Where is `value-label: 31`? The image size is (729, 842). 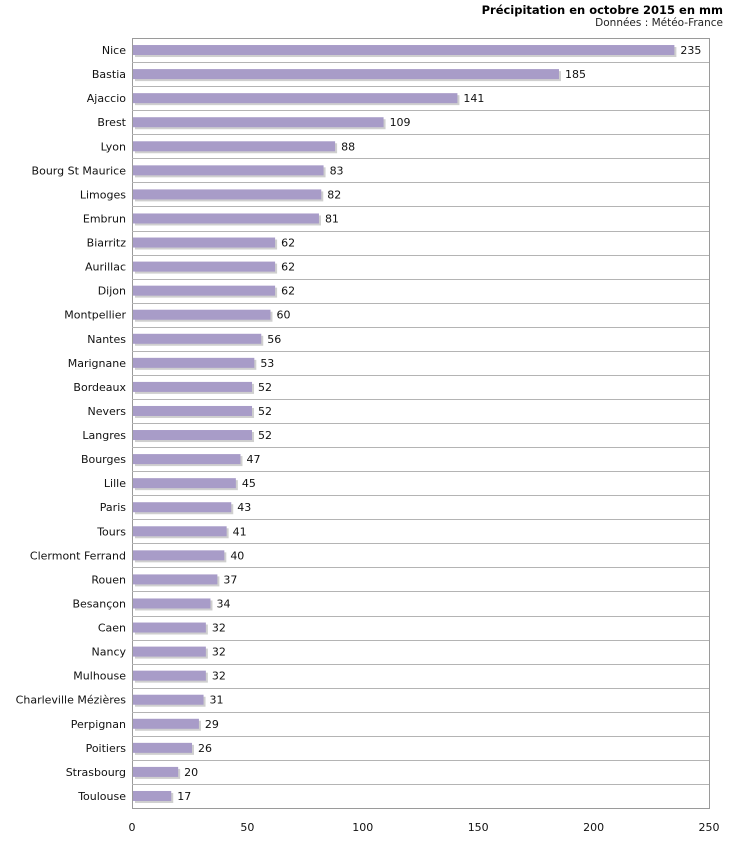 value-label: 31 is located at coordinates (217, 700).